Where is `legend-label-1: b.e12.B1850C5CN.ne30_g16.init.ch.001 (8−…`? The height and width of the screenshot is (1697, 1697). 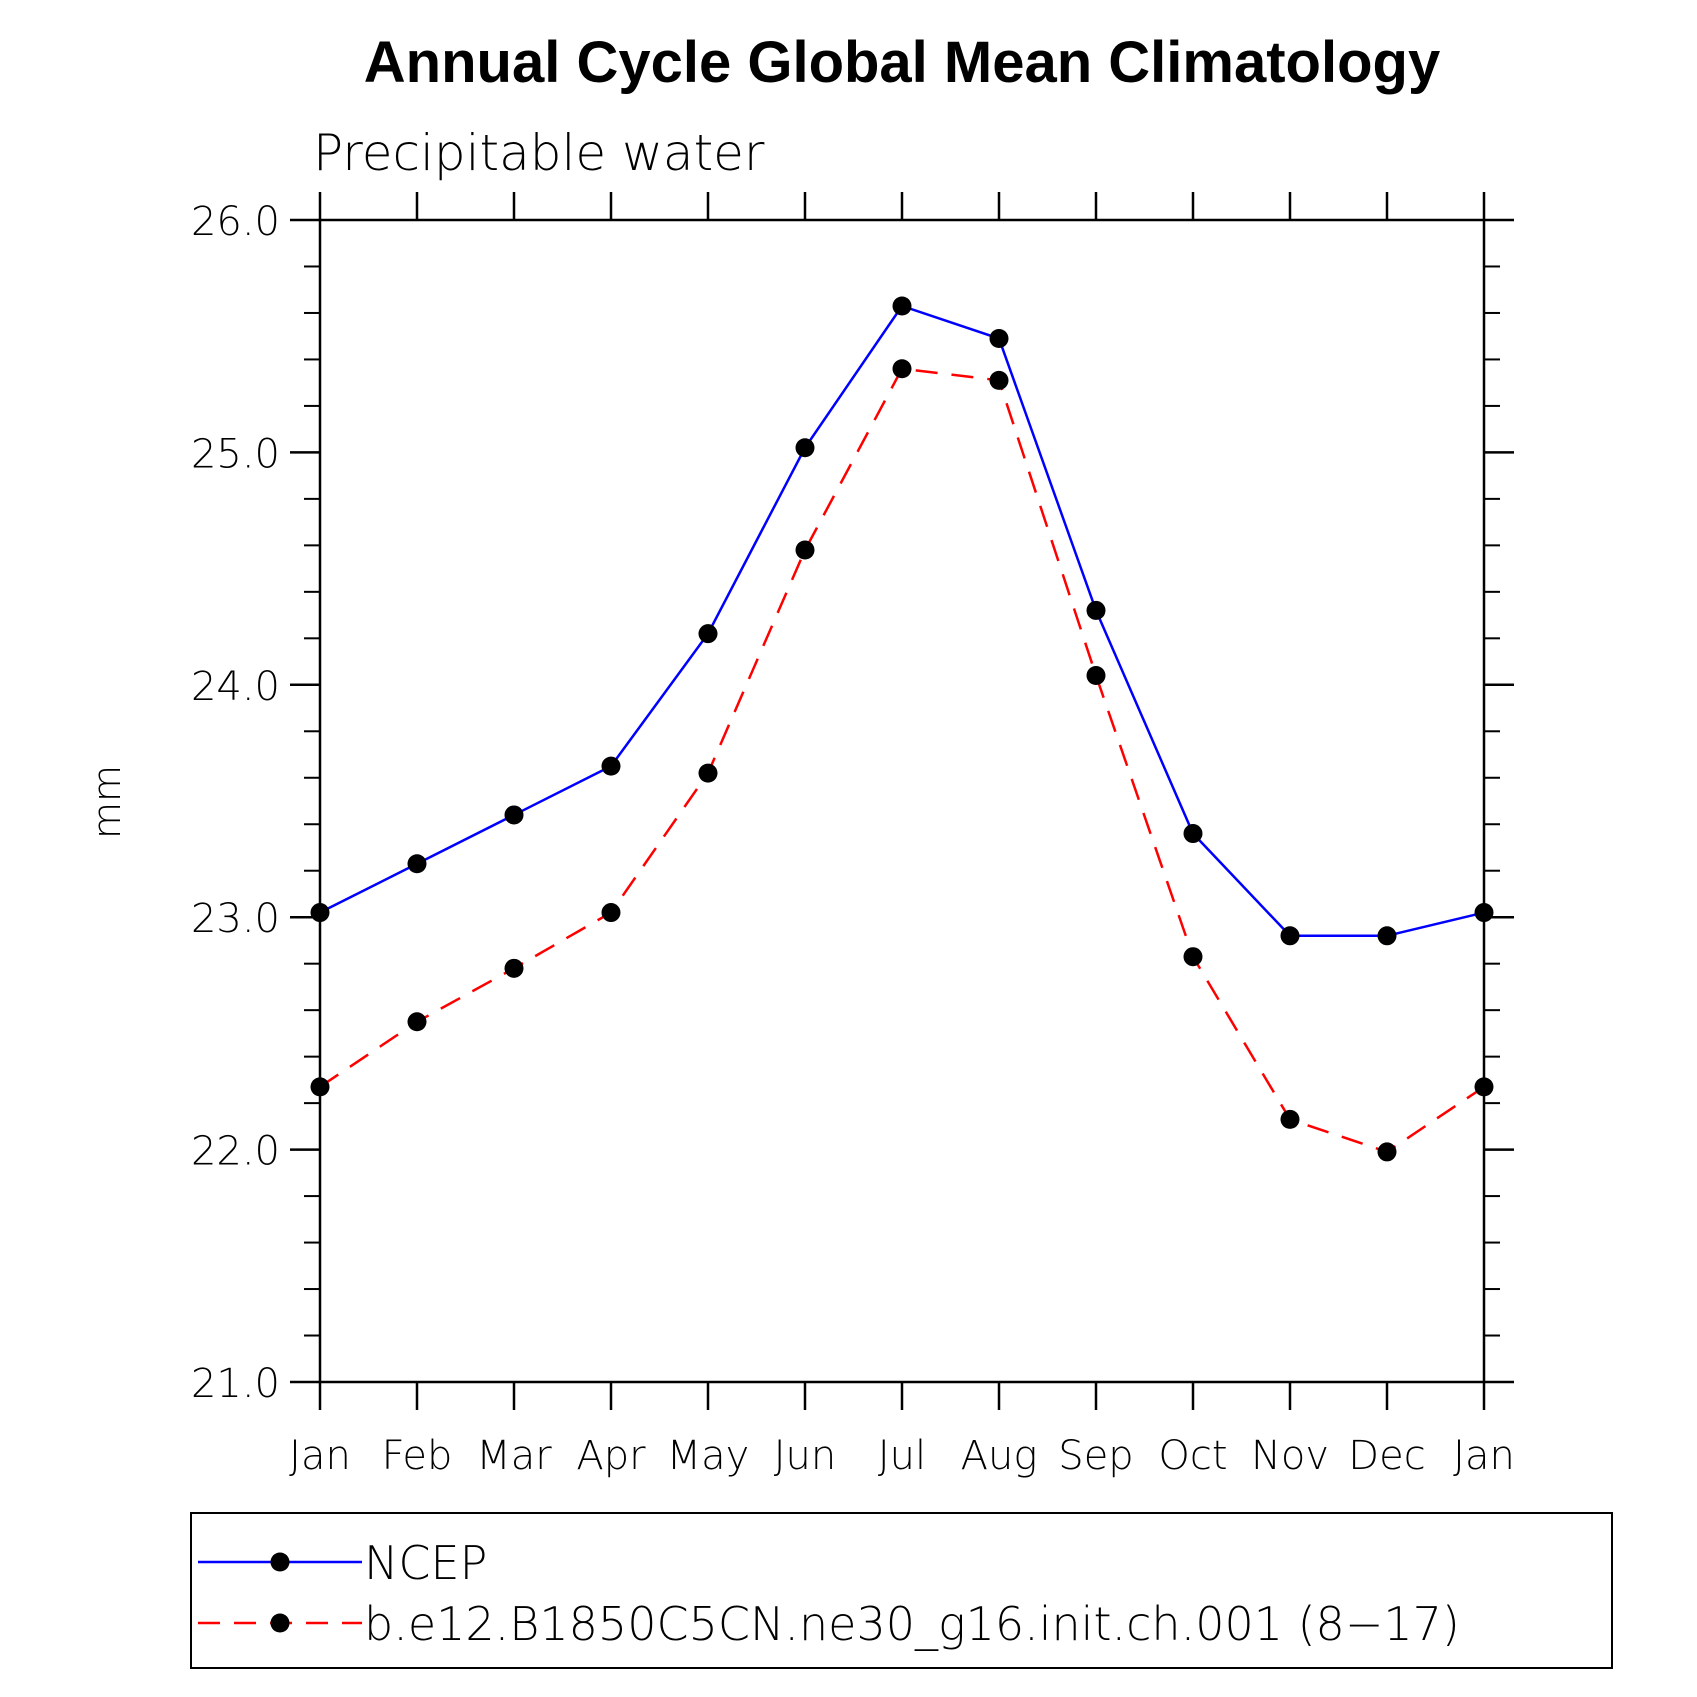
legend-label-1: b.e12.B1850C5CN.ne30_g16.init.ch.001 (8−… is located at coordinates (912, 1624).